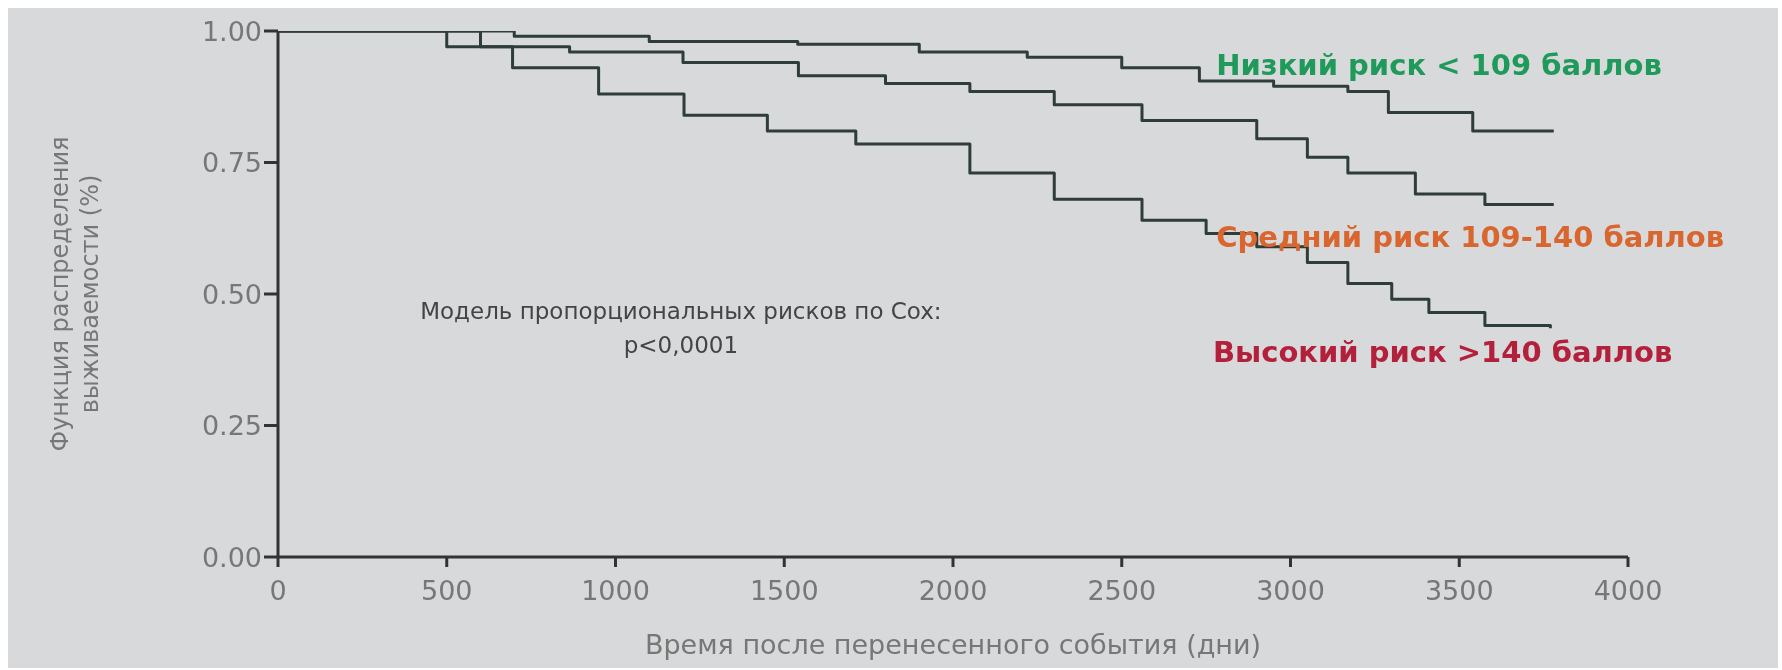  What do you see at coordinates (278, 591) in the screenshot?
I see `x-tick-label: 0` at bounding box center [278, 591].